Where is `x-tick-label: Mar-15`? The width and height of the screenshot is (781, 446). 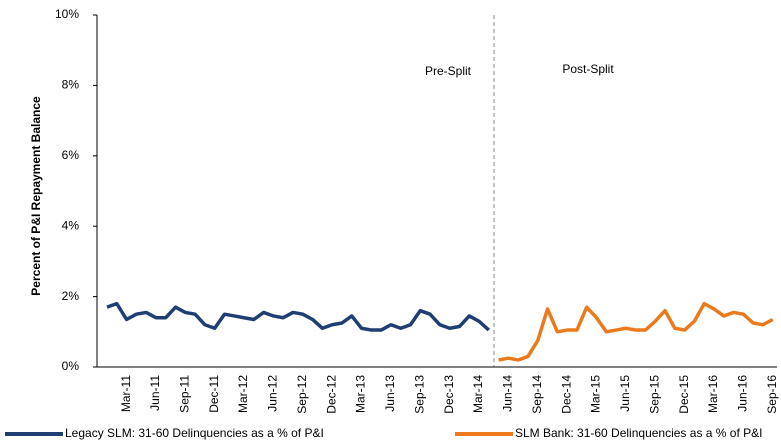
x-tick-label: Mar-15 is located at coordinates (596, 394).